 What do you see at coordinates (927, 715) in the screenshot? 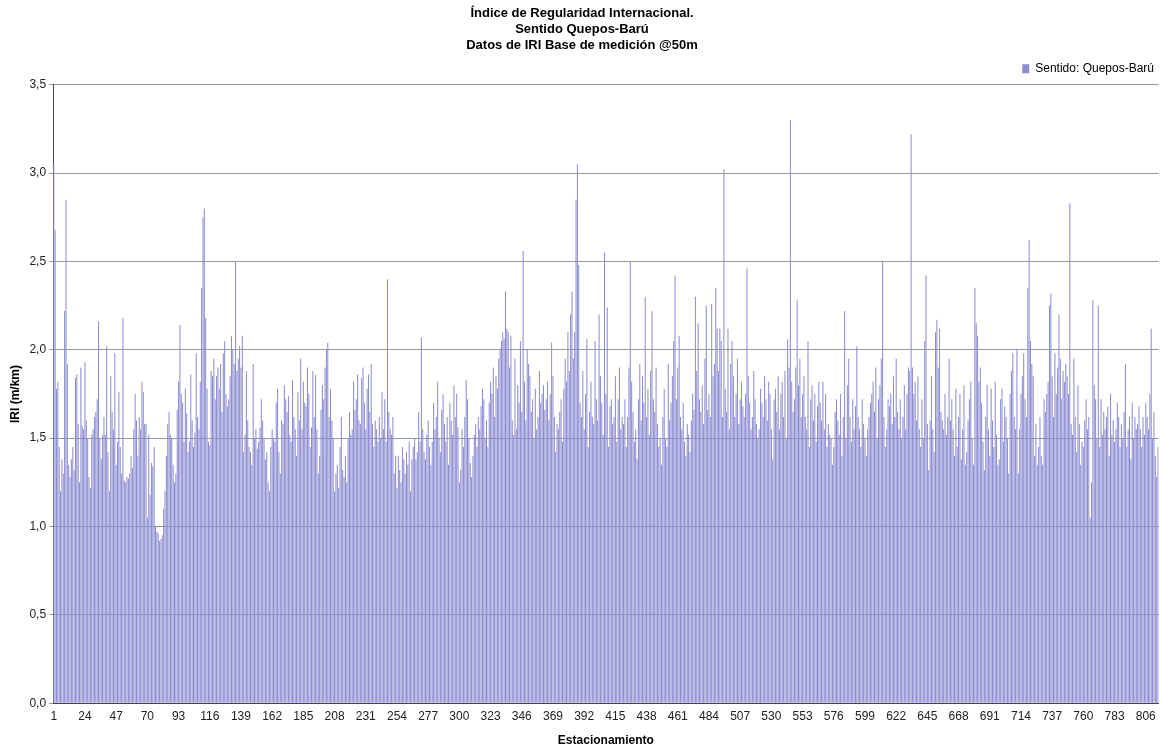
I see `x-tick-label: 645` at bounding box center [927, 715].